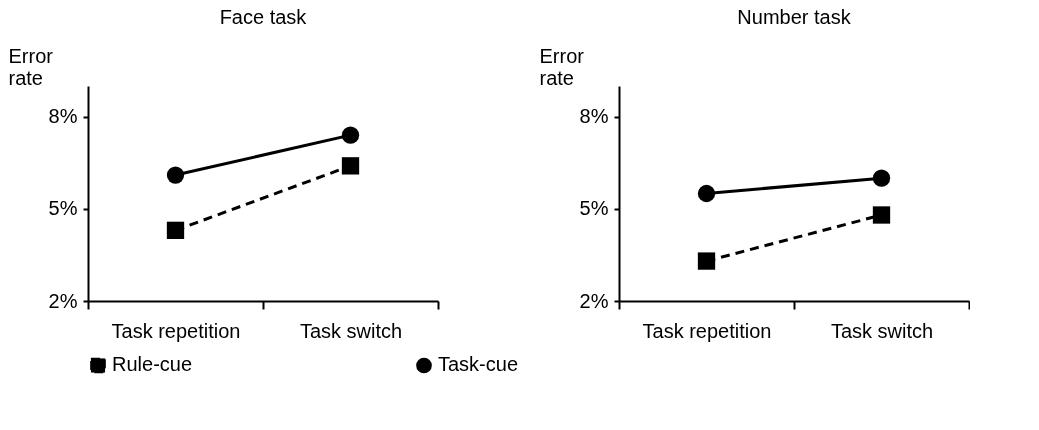 The width and height of the screenshot is (1039, 430). Describe the element at coordinates (478, 364) in the screenshot. I see `legend-label: Task-cue` at that location.